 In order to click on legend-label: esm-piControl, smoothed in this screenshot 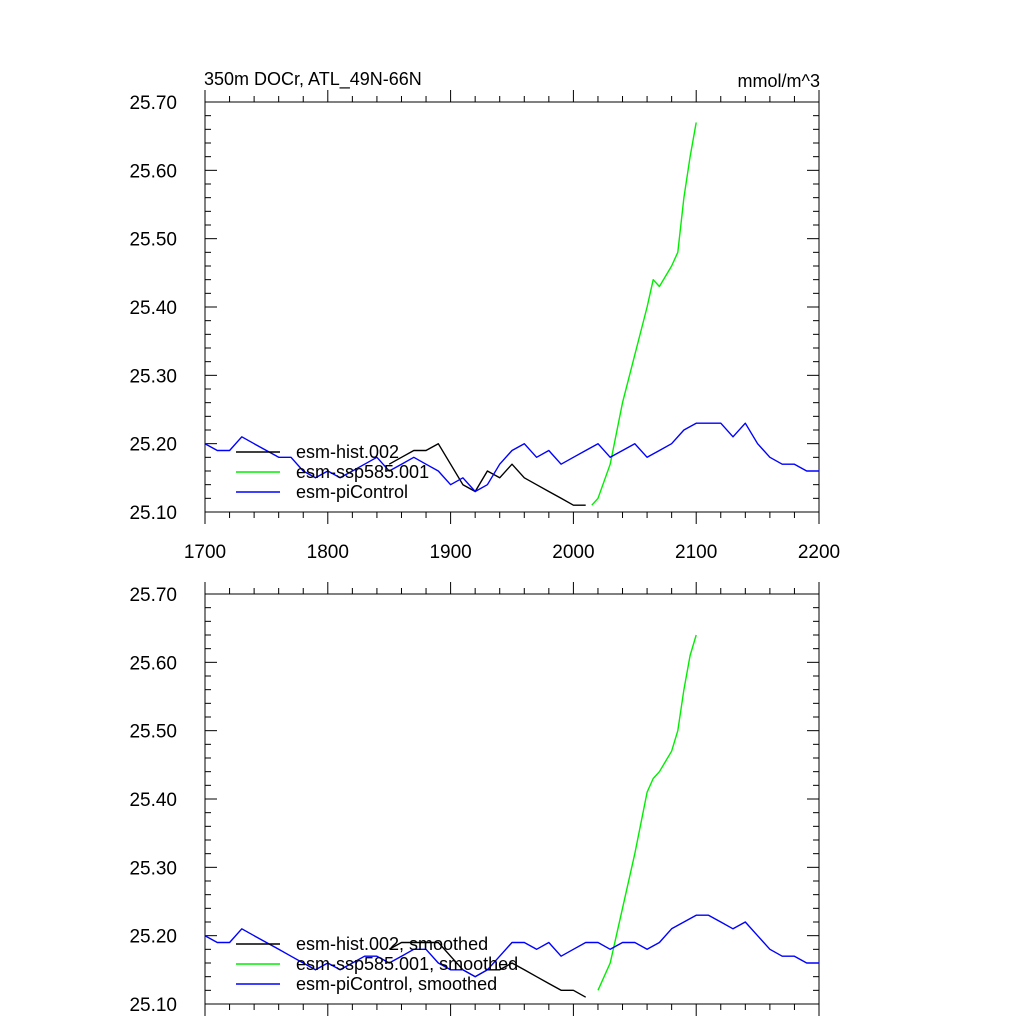, I will do `click(396, 984)`.